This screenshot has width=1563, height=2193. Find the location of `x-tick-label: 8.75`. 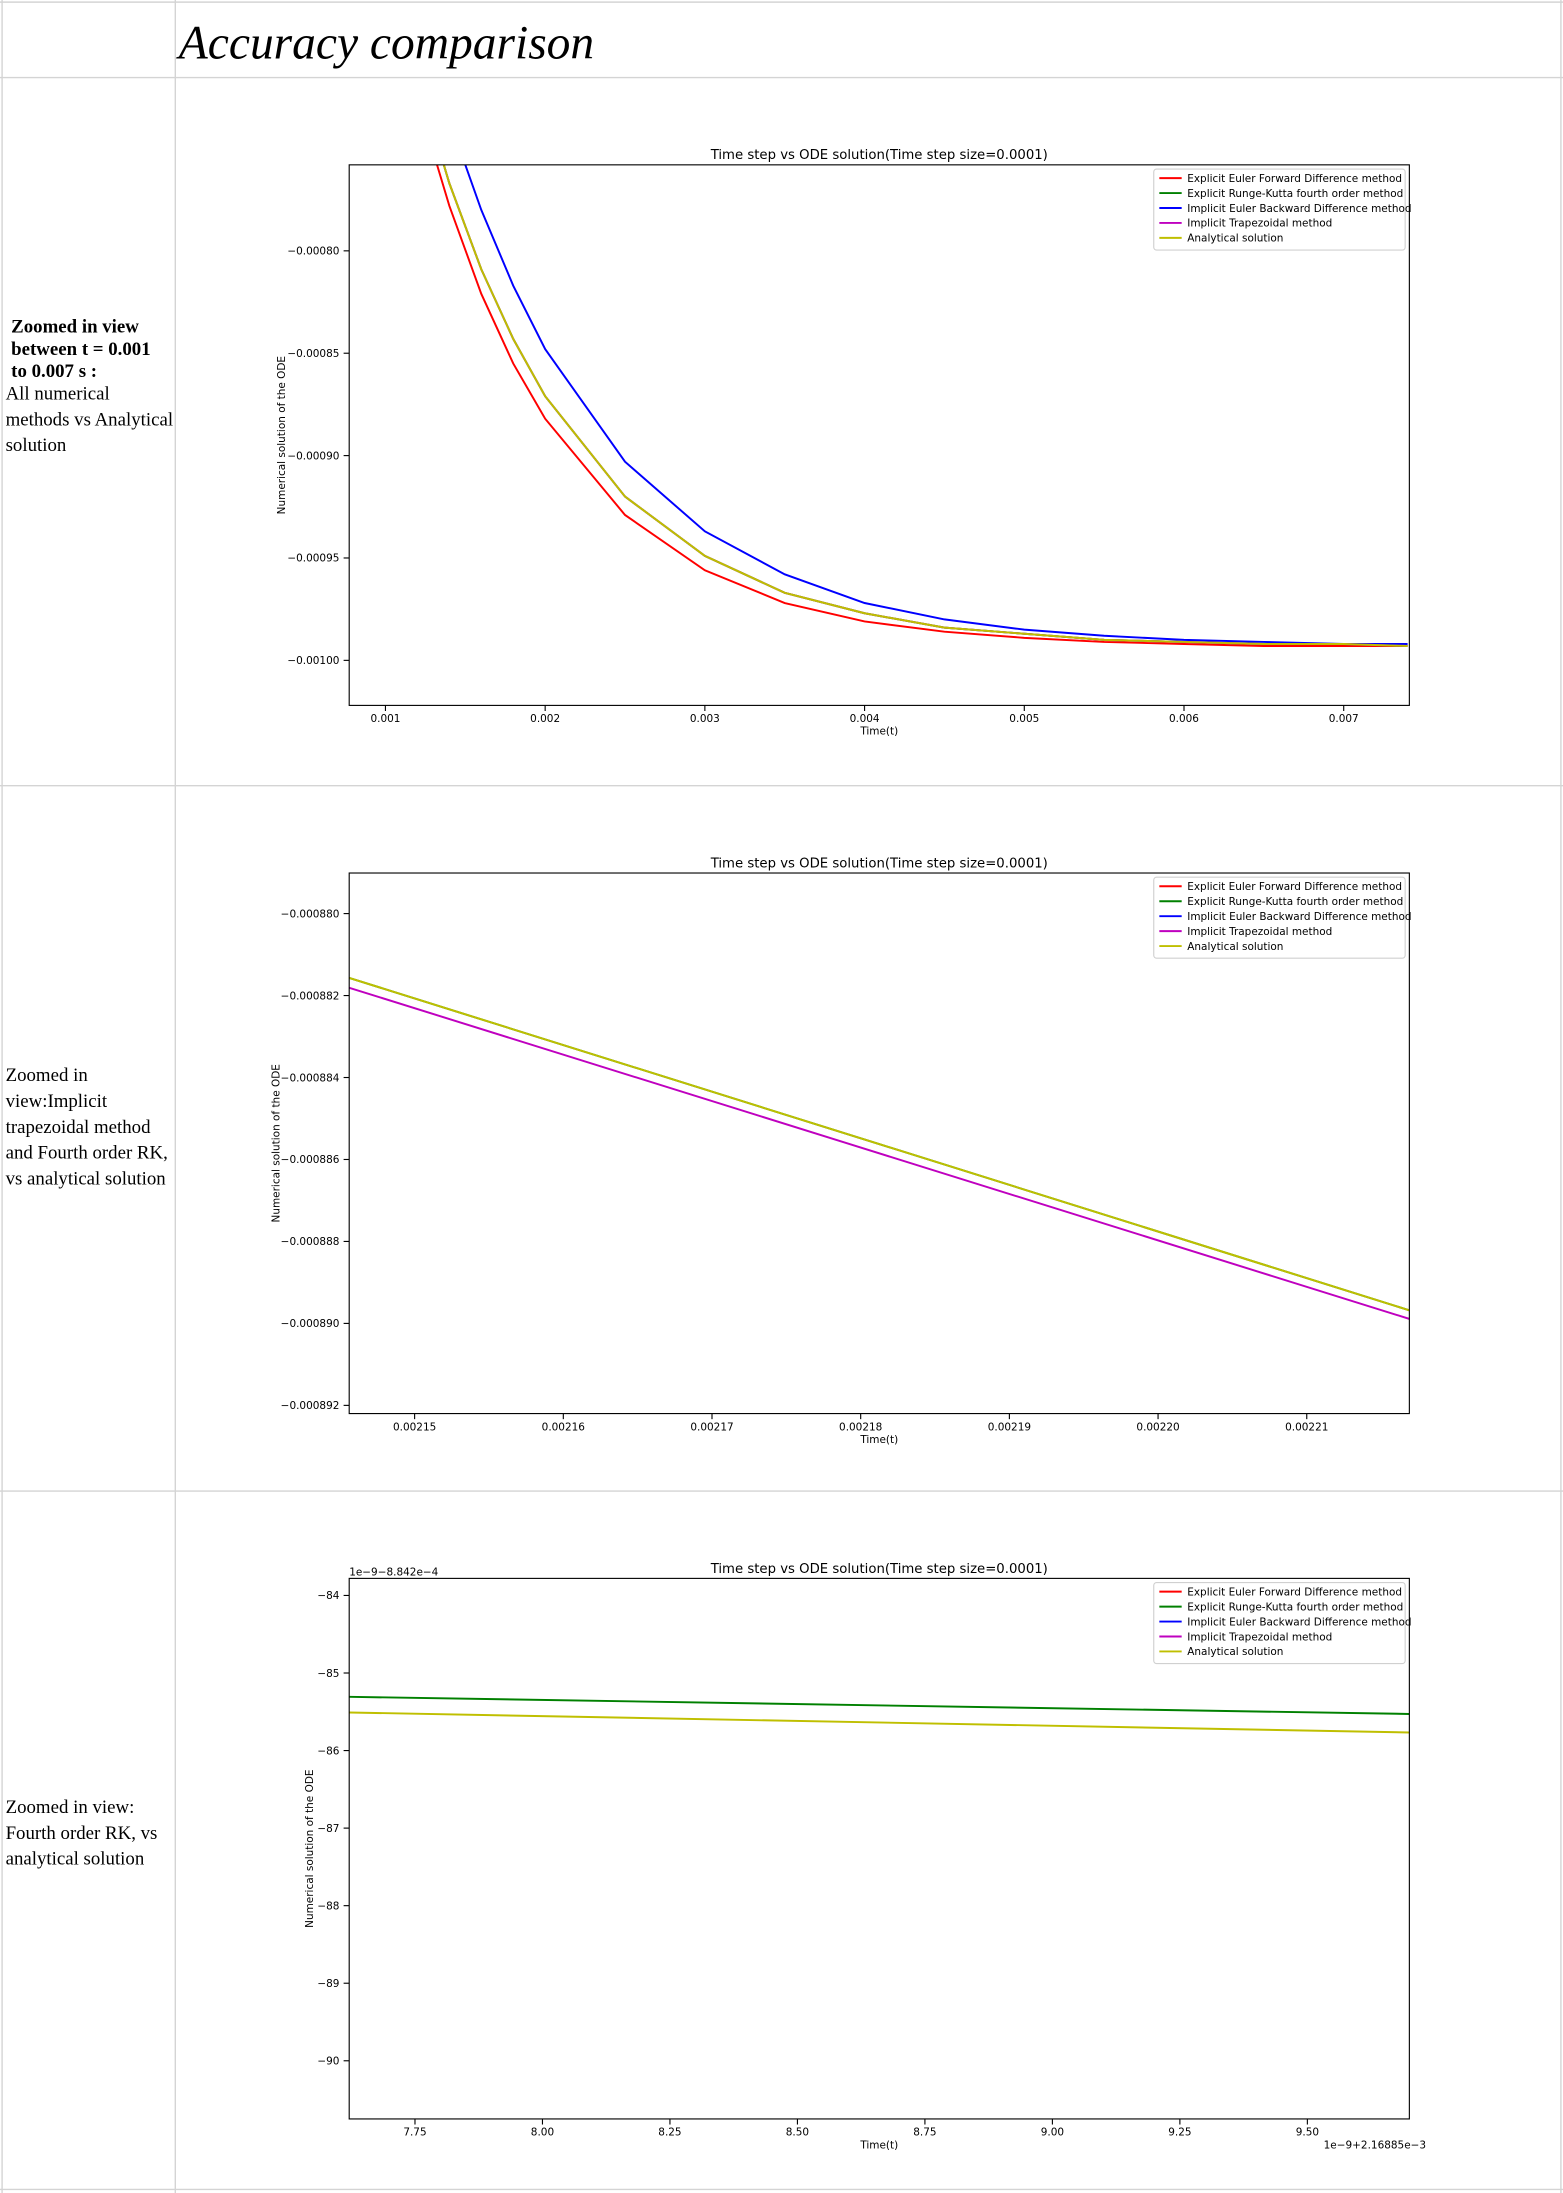

x-tick-label: 8.75 is located at coordinates (924, 2133).